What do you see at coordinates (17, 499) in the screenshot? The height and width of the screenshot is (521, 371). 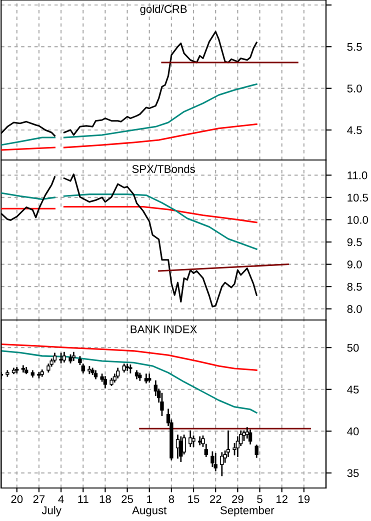 I see `x-tick-label: 20` at bounding box center [17, 499].